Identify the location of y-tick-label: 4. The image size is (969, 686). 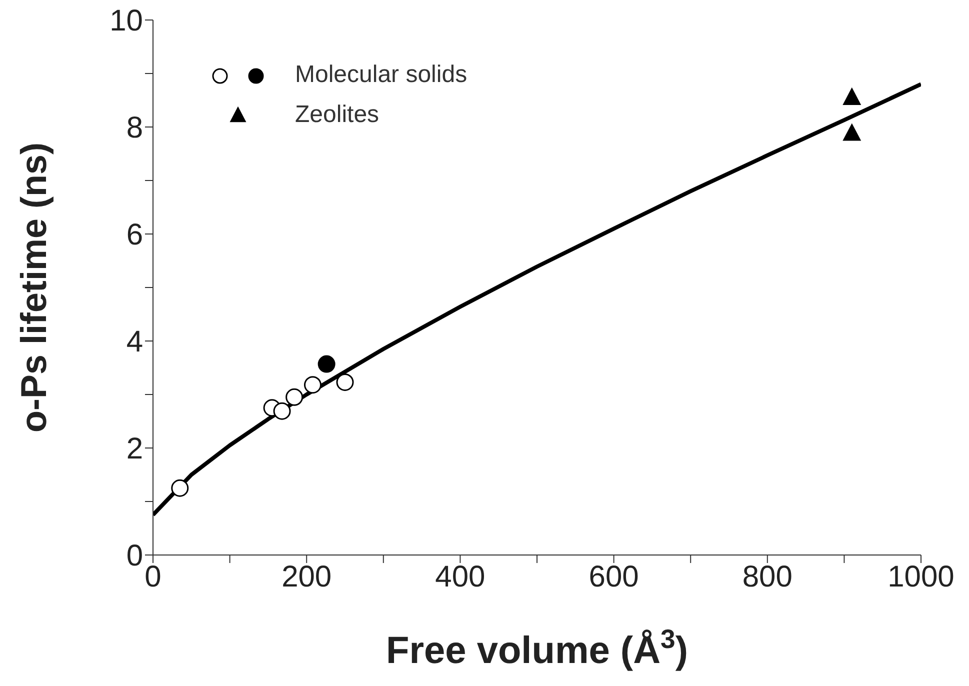
(134, 342).